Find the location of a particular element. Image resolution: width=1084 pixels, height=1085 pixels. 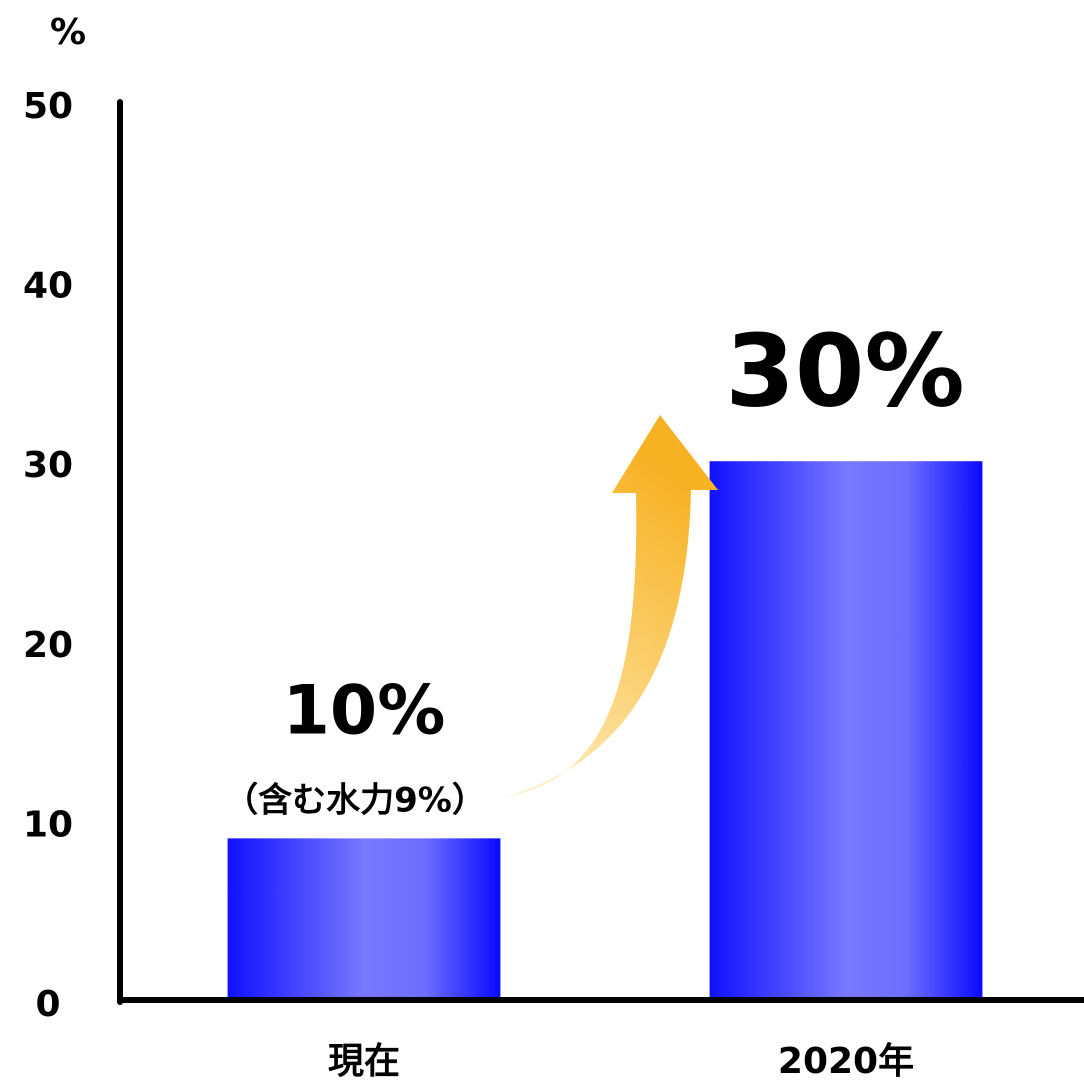

y-tick-label: 30 is located at coordinates (48, 465).